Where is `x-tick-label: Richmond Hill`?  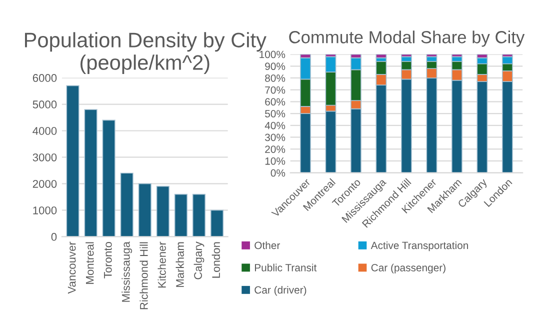
x-tick-label: Richmond Hill is located at coordinates (144, 276).